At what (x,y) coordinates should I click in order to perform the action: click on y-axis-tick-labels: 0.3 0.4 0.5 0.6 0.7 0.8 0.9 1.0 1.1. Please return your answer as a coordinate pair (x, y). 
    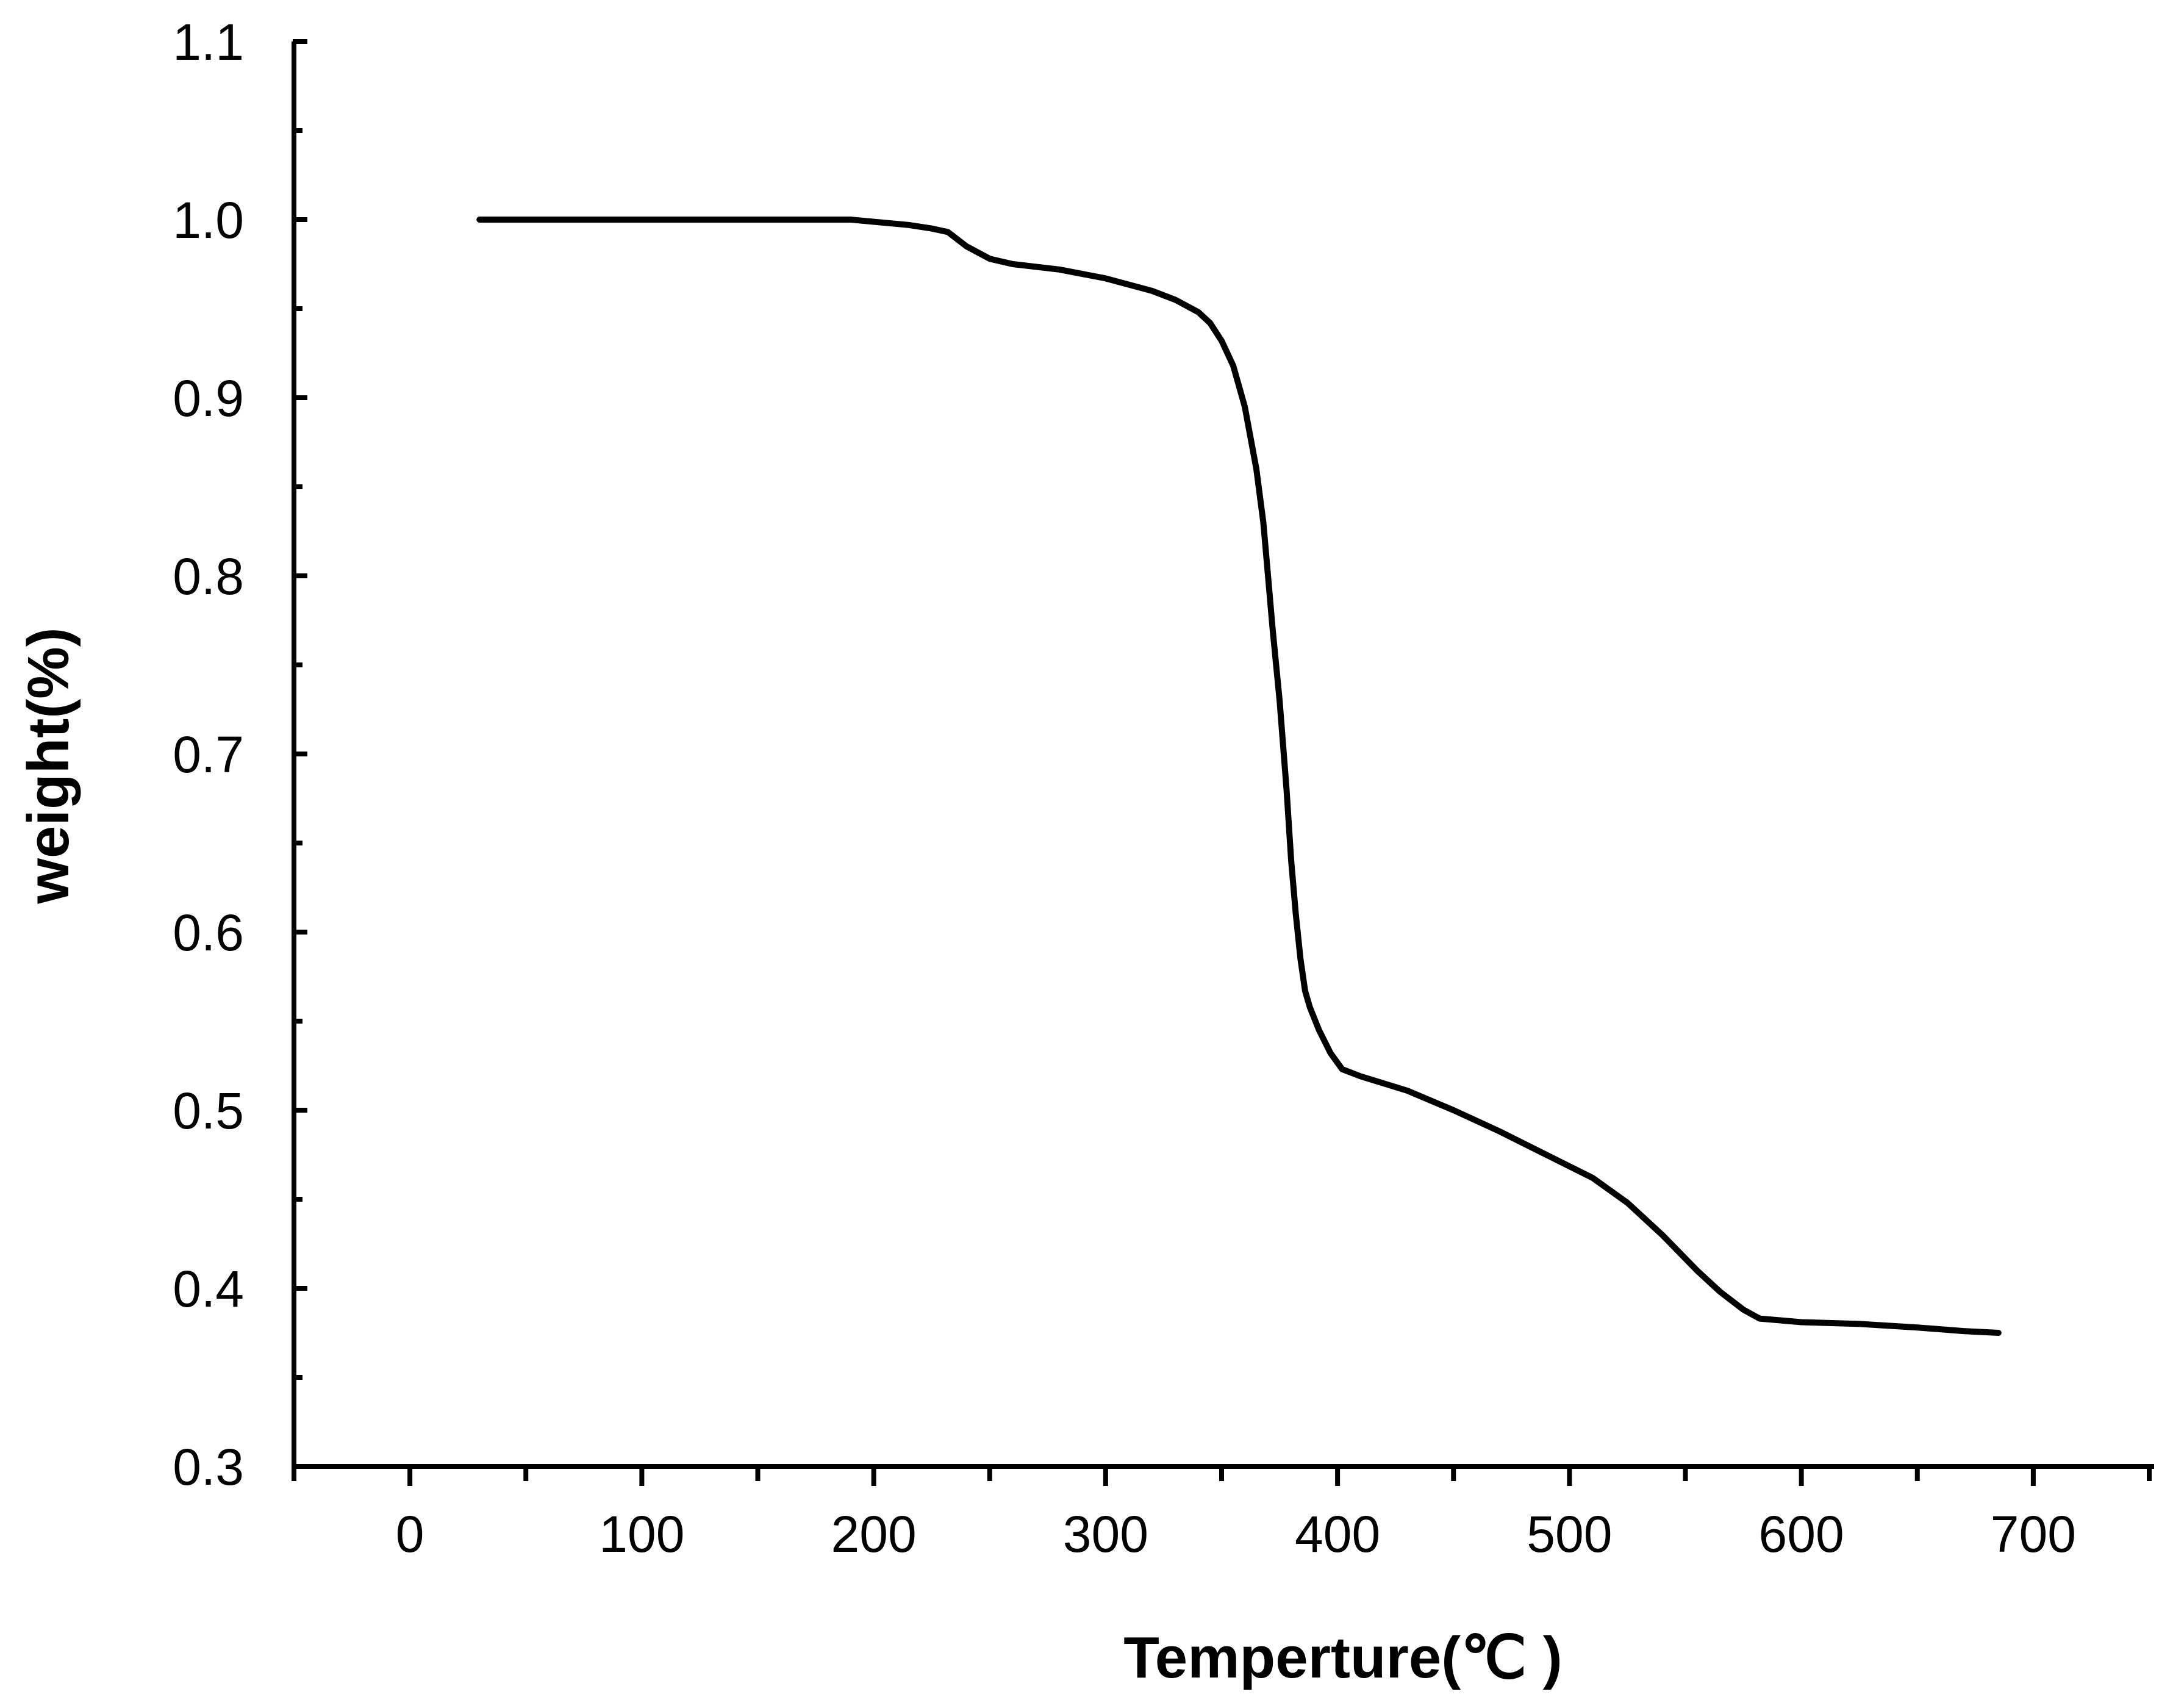
    Looking at the image, I should click on (208, 754).